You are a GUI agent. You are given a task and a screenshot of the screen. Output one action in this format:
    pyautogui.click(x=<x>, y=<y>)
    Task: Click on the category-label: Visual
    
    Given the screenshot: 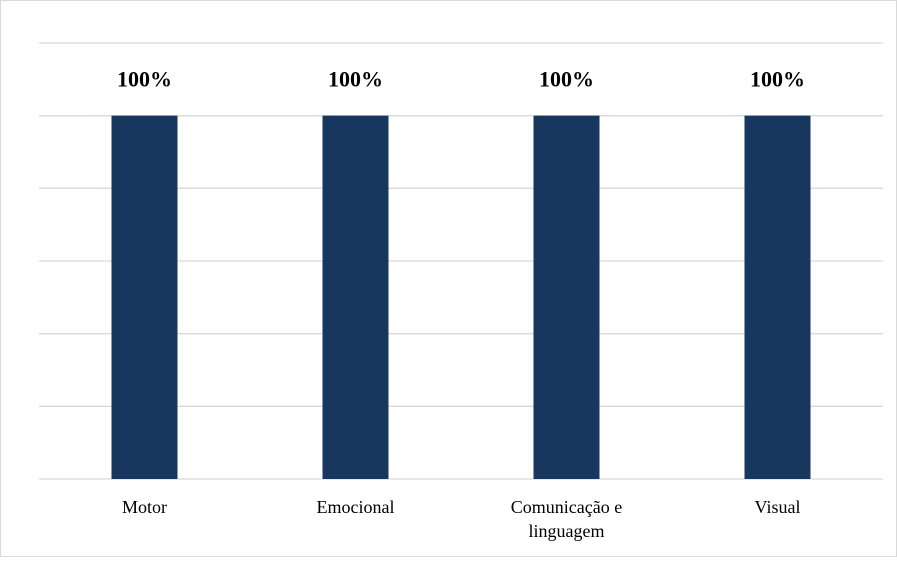 What is the action you would take?
    pyautogui.click(x=778, y=507)
    